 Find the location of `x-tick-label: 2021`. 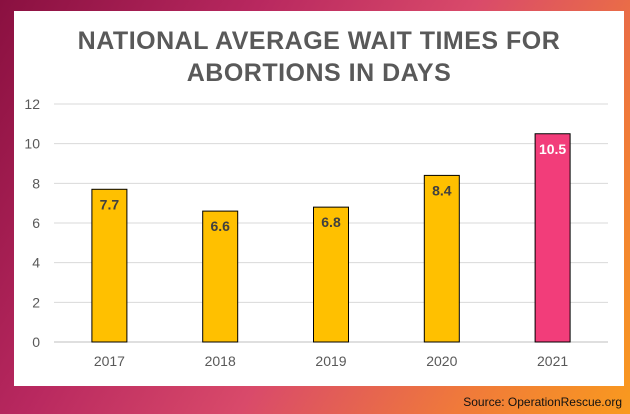

x-tick-label: 2021 is located at coordinates (552, 361).